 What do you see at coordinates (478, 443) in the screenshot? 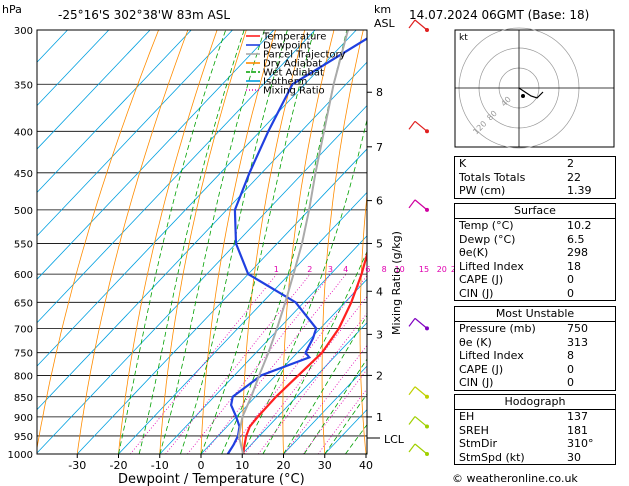
I see `table-row-label: StmDir` at bounding box center [478, 443].